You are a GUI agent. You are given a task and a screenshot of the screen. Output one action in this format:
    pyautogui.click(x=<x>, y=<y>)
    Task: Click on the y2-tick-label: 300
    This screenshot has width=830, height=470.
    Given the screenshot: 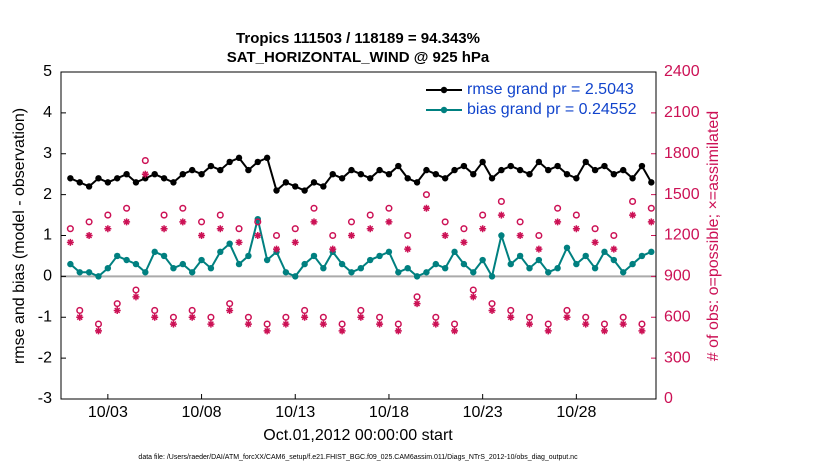 What is the action you would take?
    pyautogui.click(x=677, y=357)
    